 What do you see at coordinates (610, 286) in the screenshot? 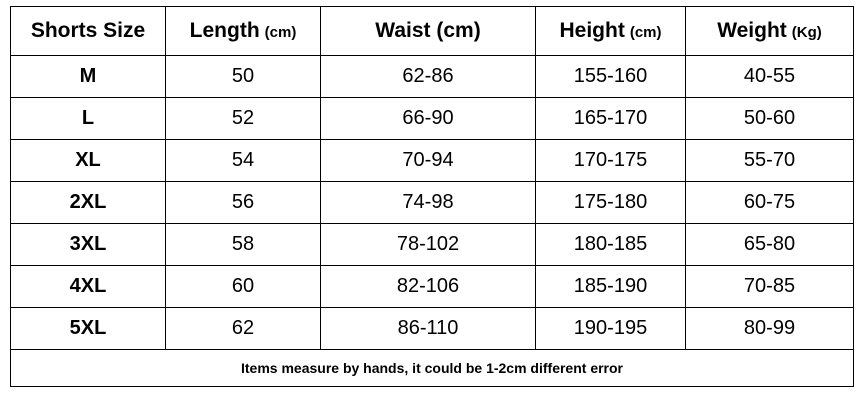
I see `height-cell: 185-190` at bounding box center [610, 286].